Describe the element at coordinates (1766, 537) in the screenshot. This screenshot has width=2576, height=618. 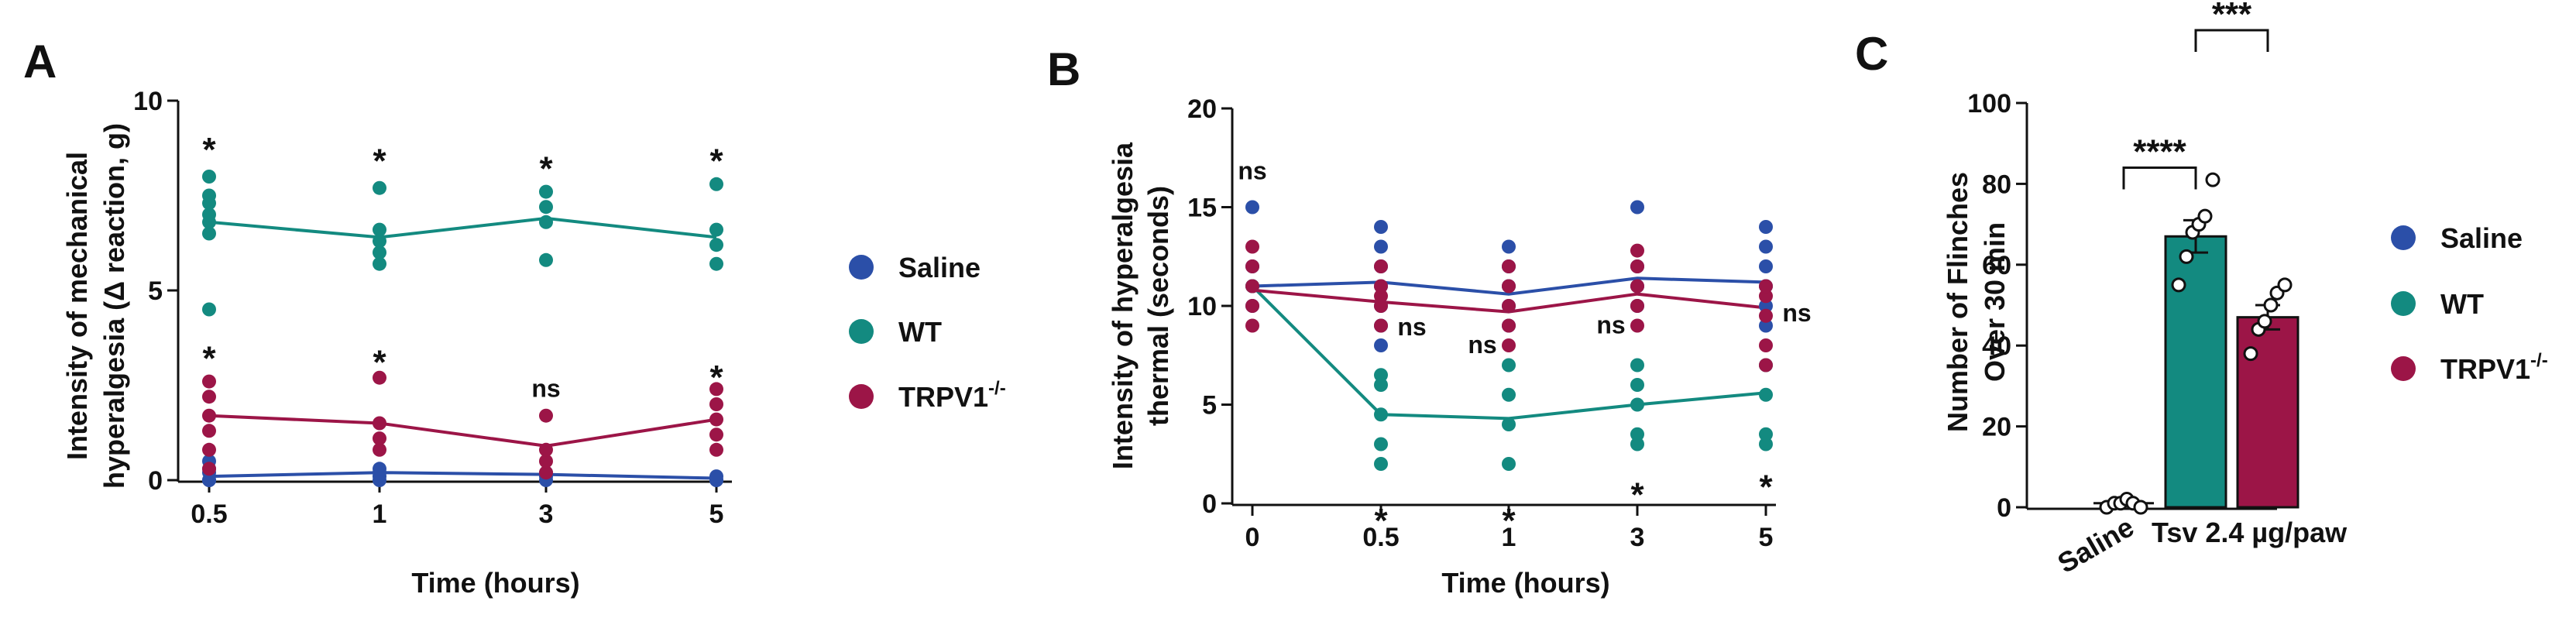
I see `x-tick-label: 5` at that location.